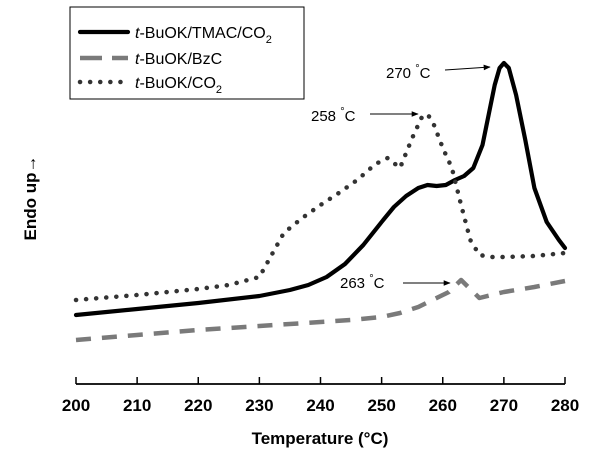 This screenshot has height=450, width=591. I want to click on y-axis-label: Endo up→, so click(30, 198).